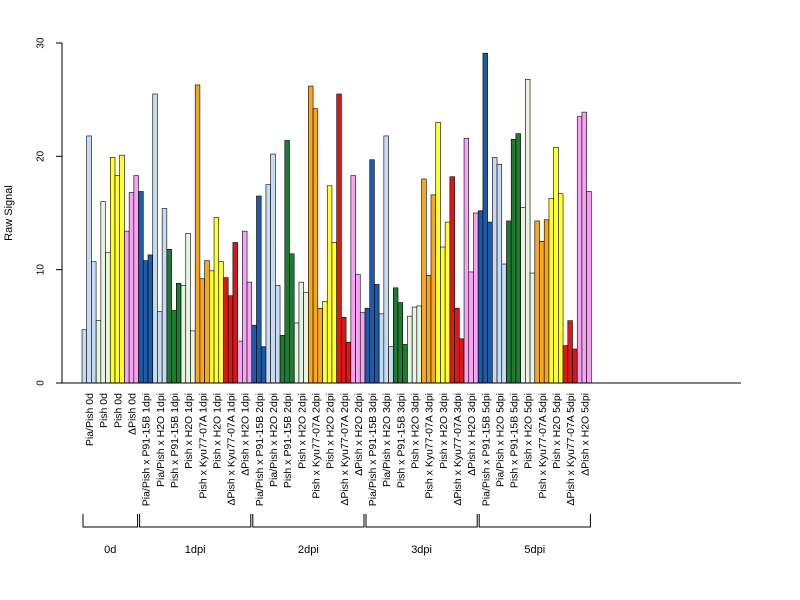 The image size is (800, 600). What do you see at coordinates (147, 449) in the screenshot?
I see `category-label: Pia/Pish x P91-15B 1dpi` at bounding box center [147, 449].